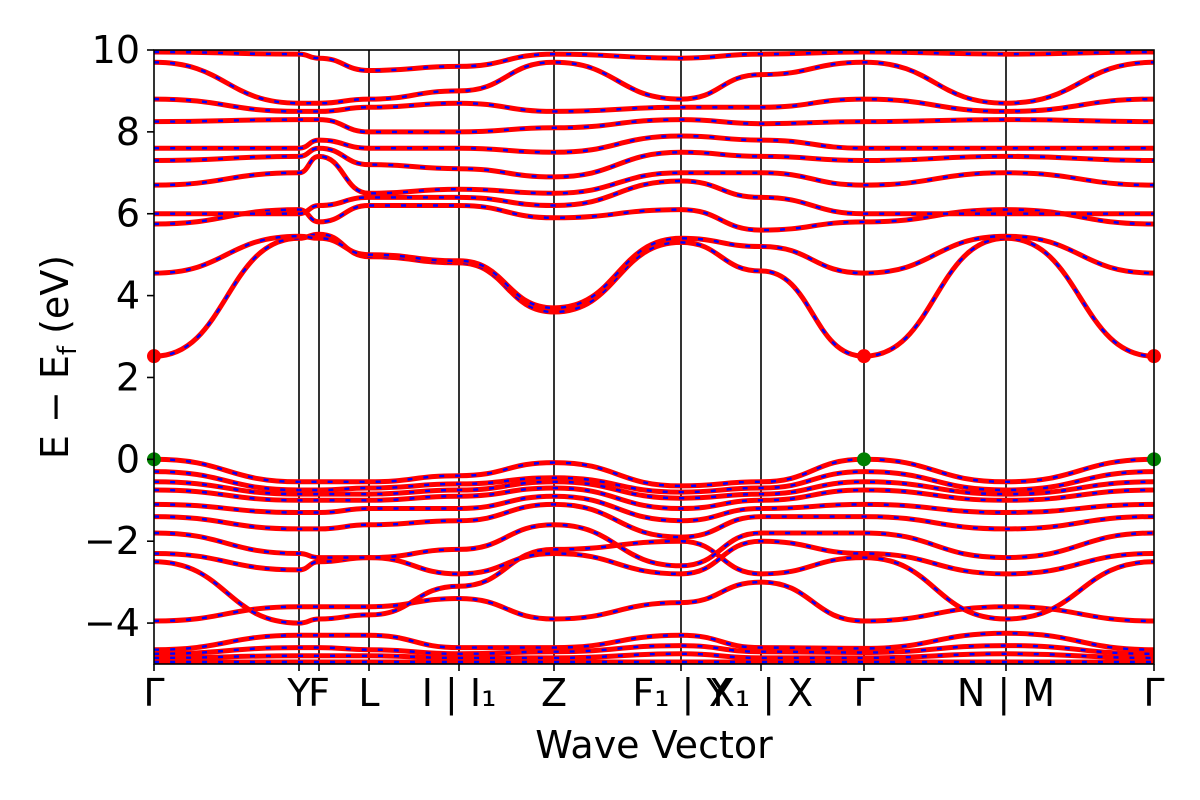 This screenshot has width=1200, height=800. I want to click on band-14-spin-down, so click(654, 295).